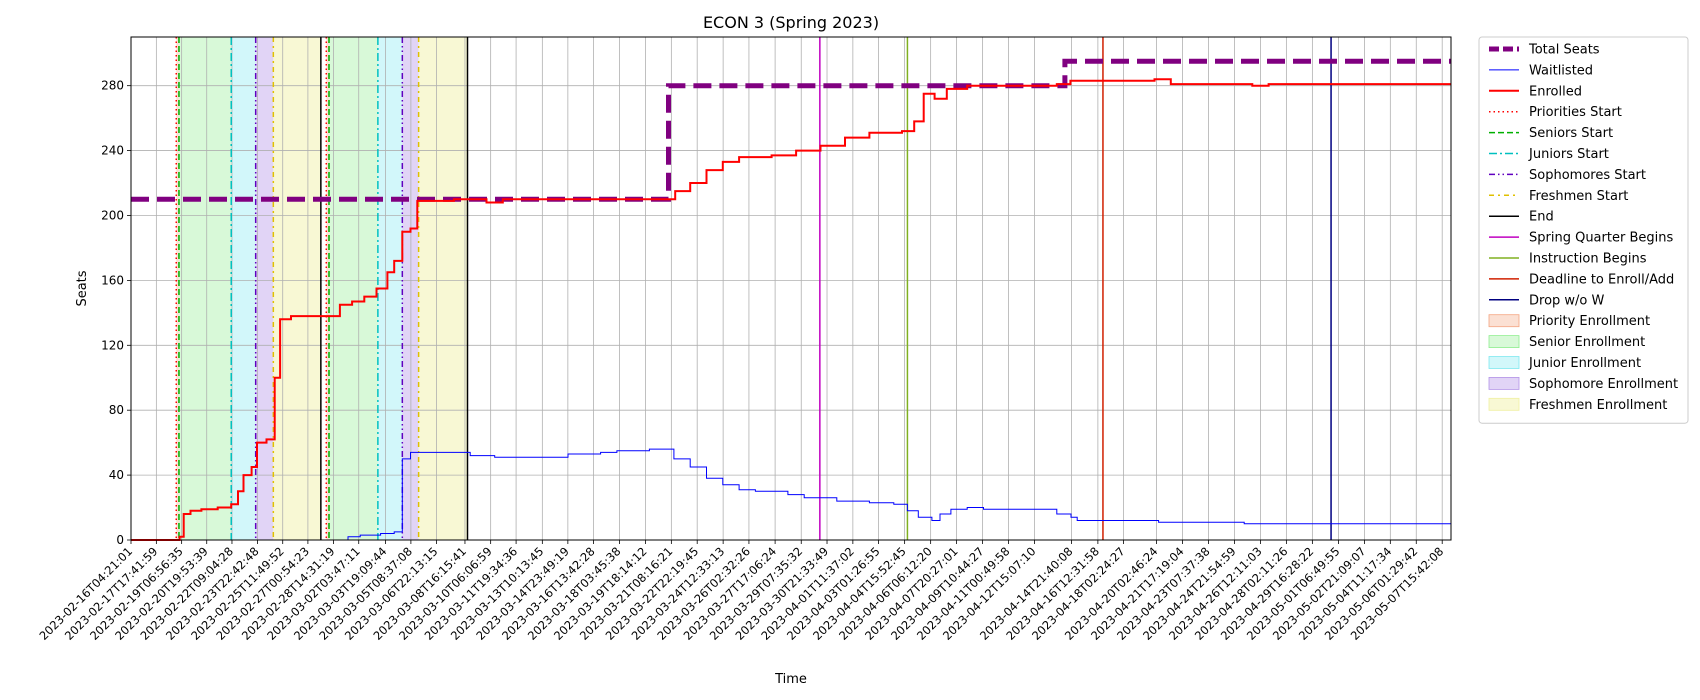 The image size is (1700, 700). I want to click on legend-label: Senior Enrollment, so click(1587, 342).